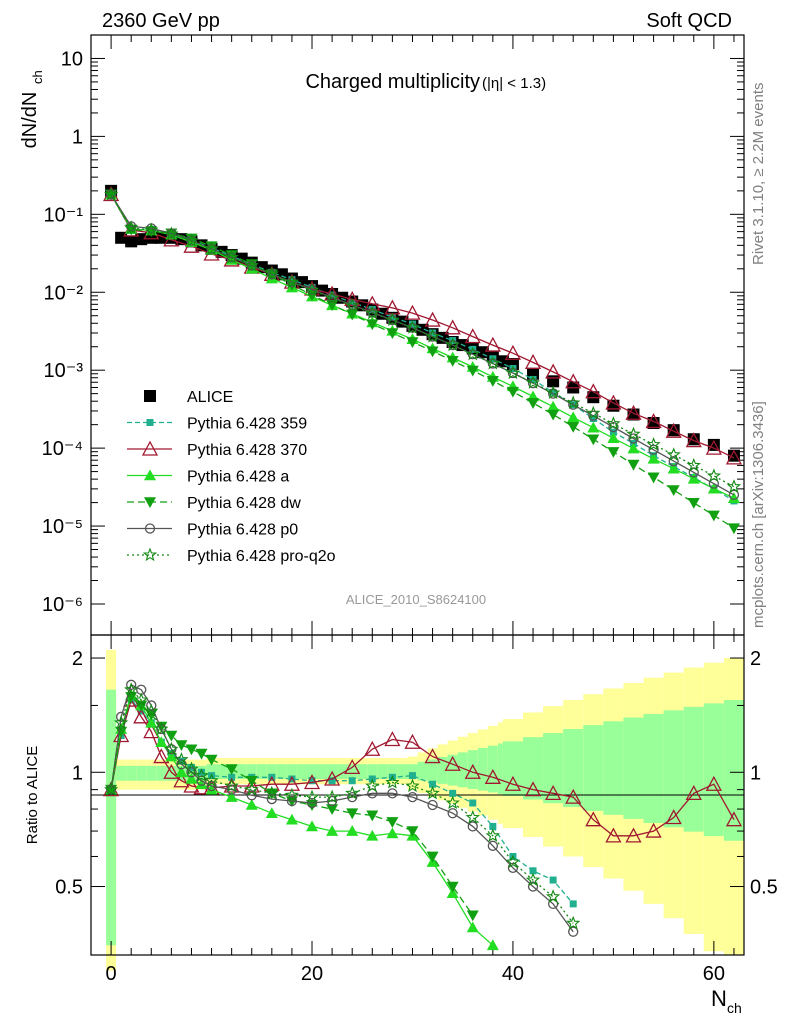 The width and height of the screenshot is (786, 1024). I want to click on x-tick-label: 60, so click(714, 974).